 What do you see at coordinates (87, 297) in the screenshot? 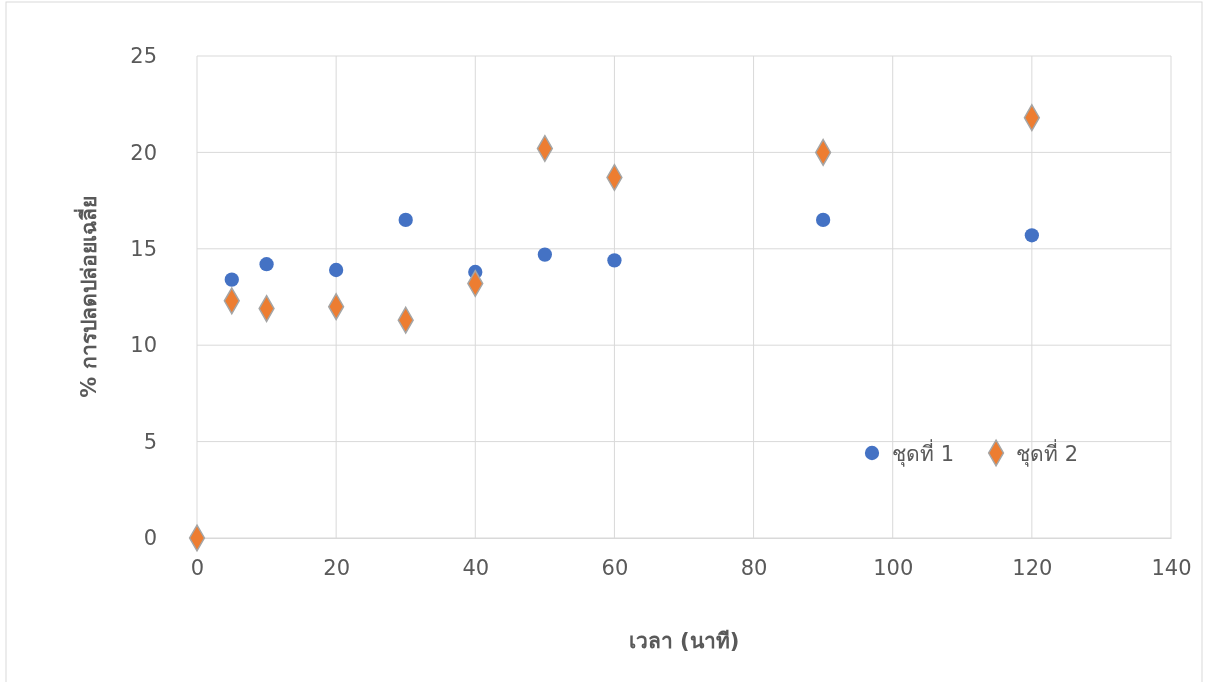
I see `y-axis-title: % การปลดปล่อยเฉลี่ย` at bounding box center [87, 297].